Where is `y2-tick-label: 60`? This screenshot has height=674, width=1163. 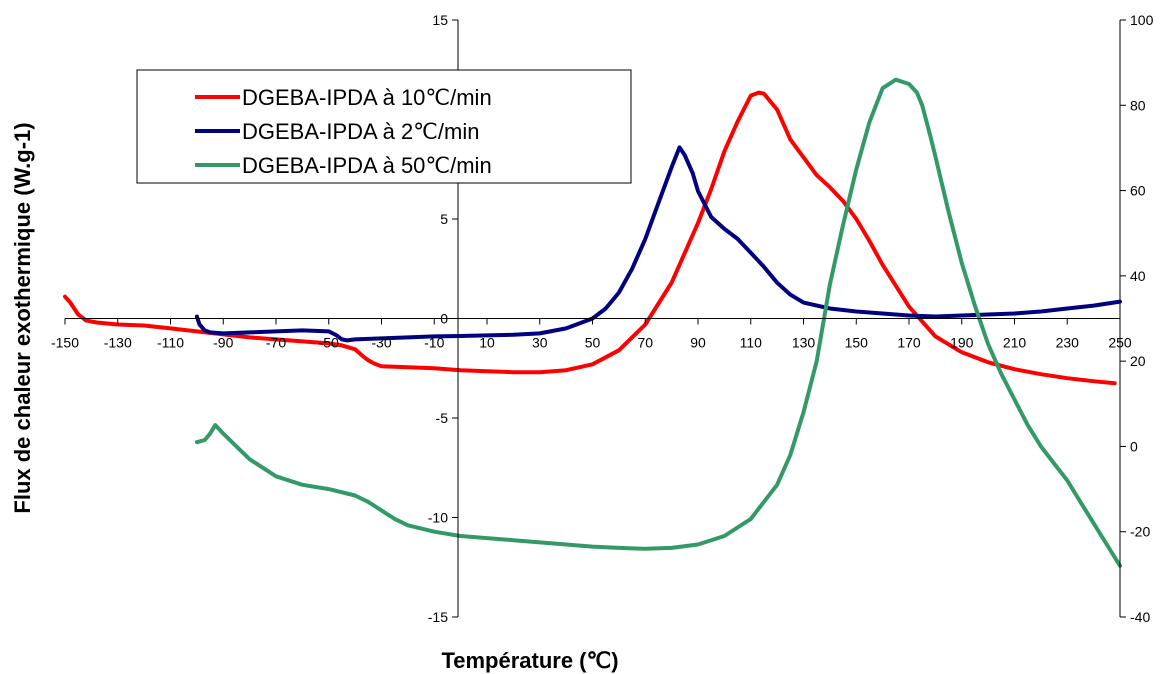 y2-tick-label: 60 is located at coordinates (1138, 191).